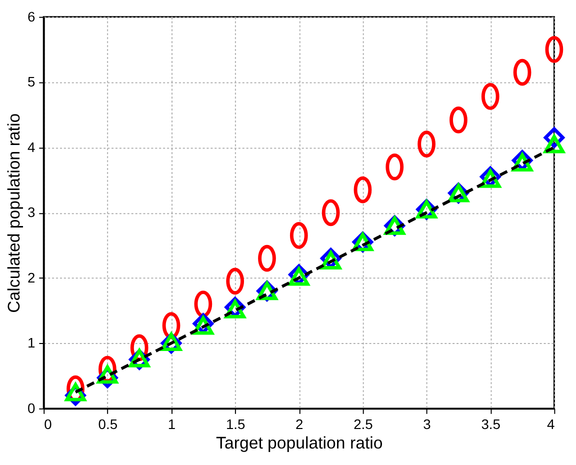 The height and width of the screenshot is (465, 576). Describe the element at coordinates (31, 408) in the screenshot. I see `y-tick-label: 0` at that location.